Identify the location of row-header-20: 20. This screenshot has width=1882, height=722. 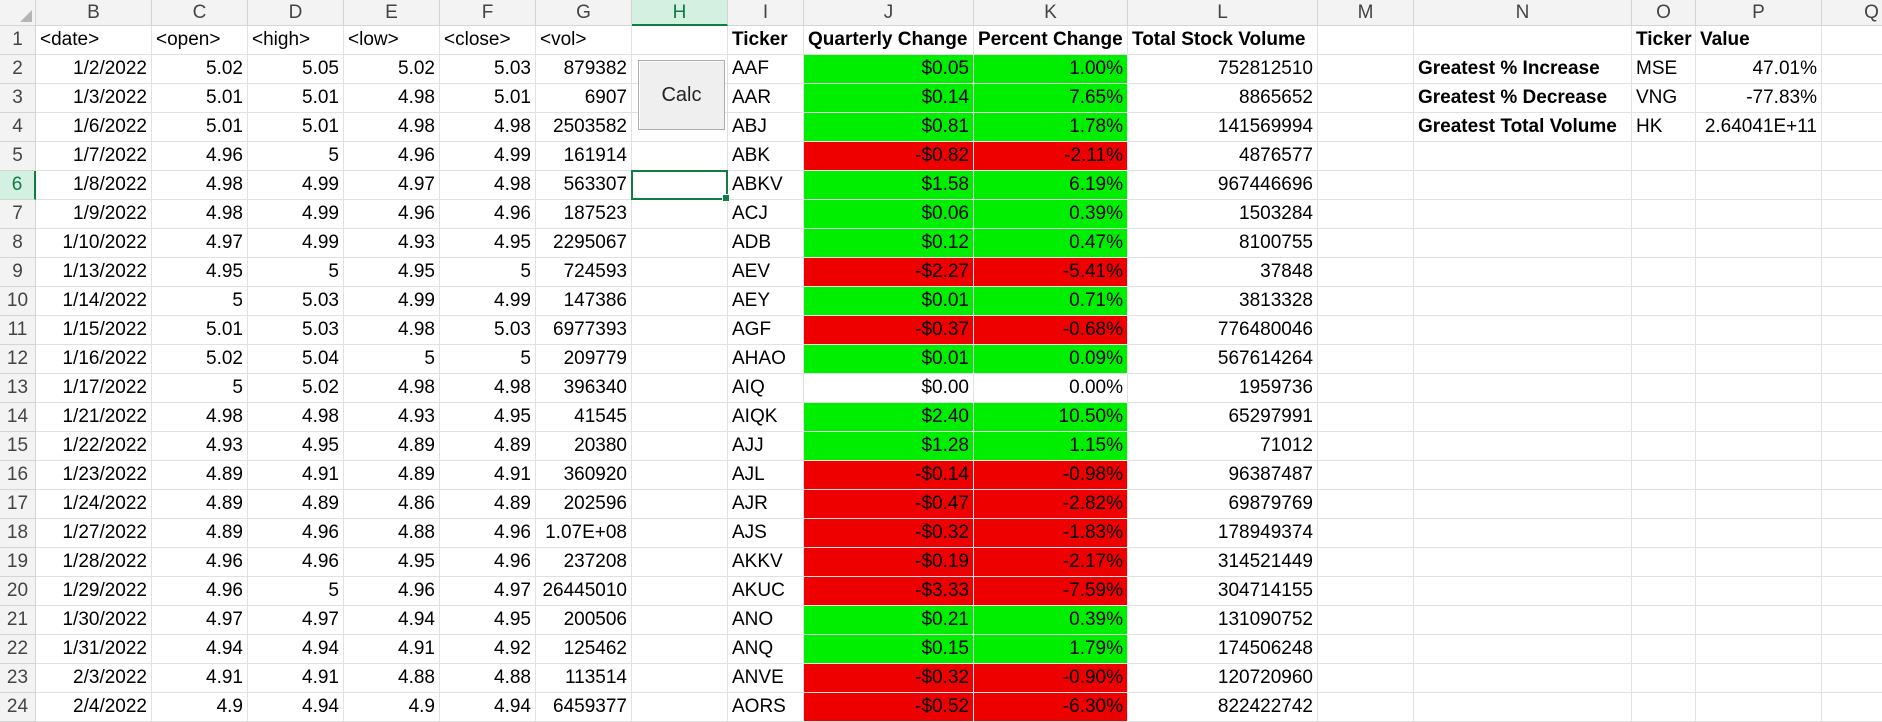
(18, 591).